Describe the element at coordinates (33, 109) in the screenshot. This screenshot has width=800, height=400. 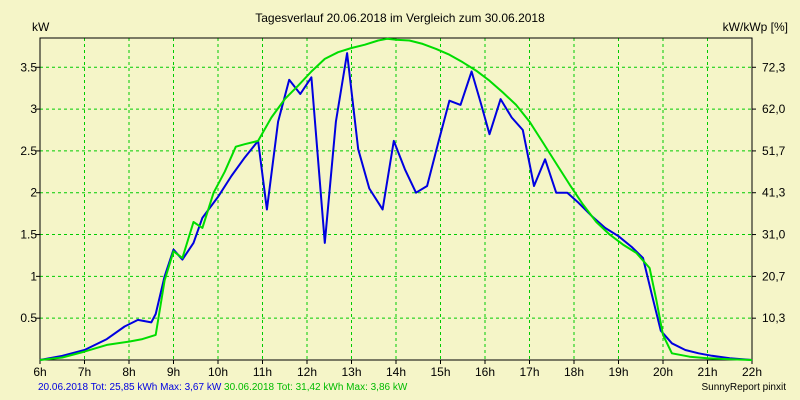
I see `y-tick-label-left: 3` at that location.